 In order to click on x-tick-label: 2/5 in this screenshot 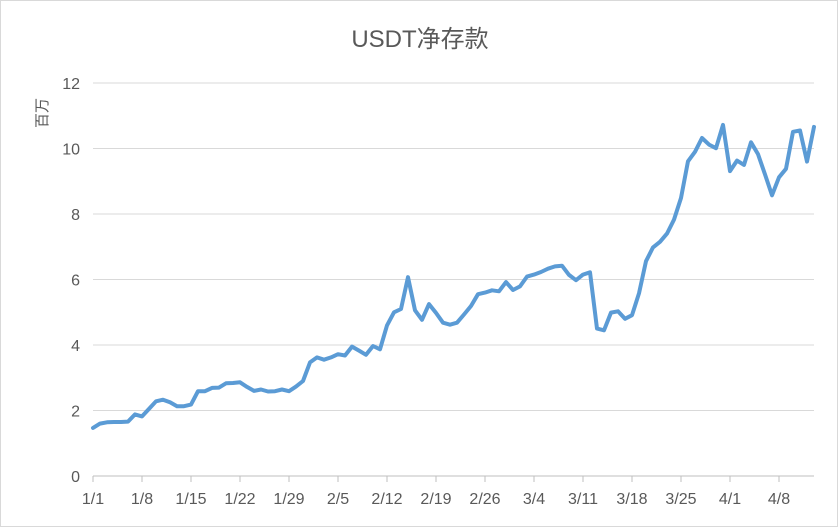, I will do `click(338, 499)`.